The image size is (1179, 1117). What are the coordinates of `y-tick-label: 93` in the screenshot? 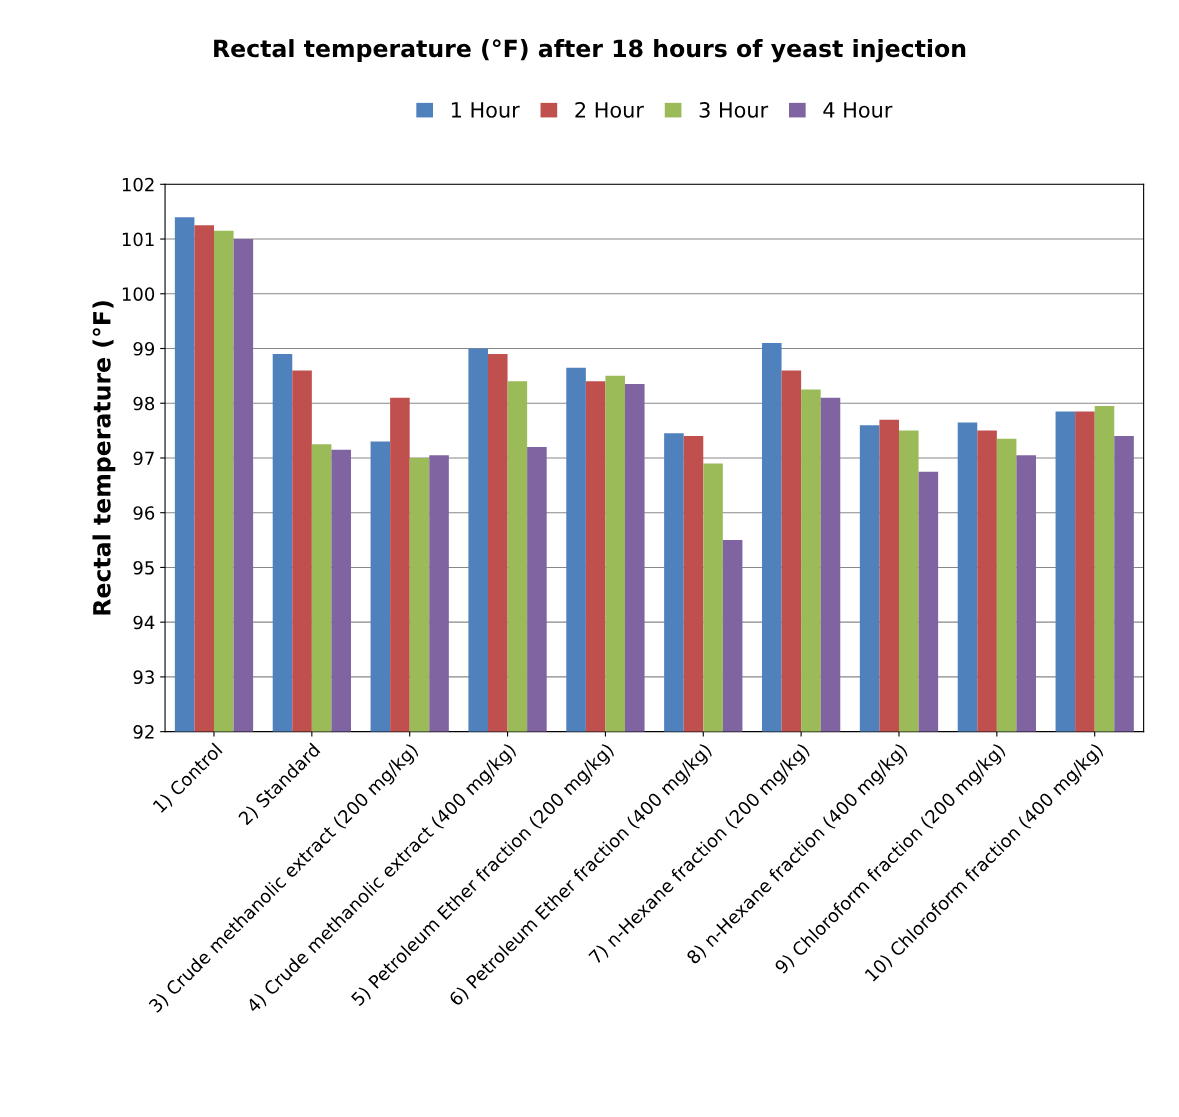 It's located at (143, 677).